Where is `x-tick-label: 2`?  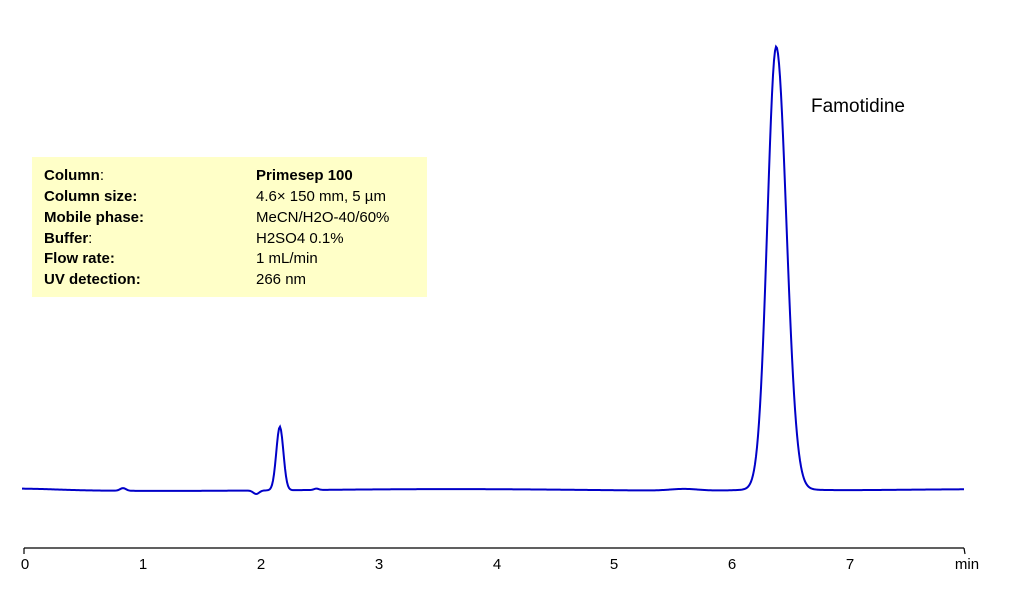 x-tick-label: 2 is located at coordinates (261, 564).